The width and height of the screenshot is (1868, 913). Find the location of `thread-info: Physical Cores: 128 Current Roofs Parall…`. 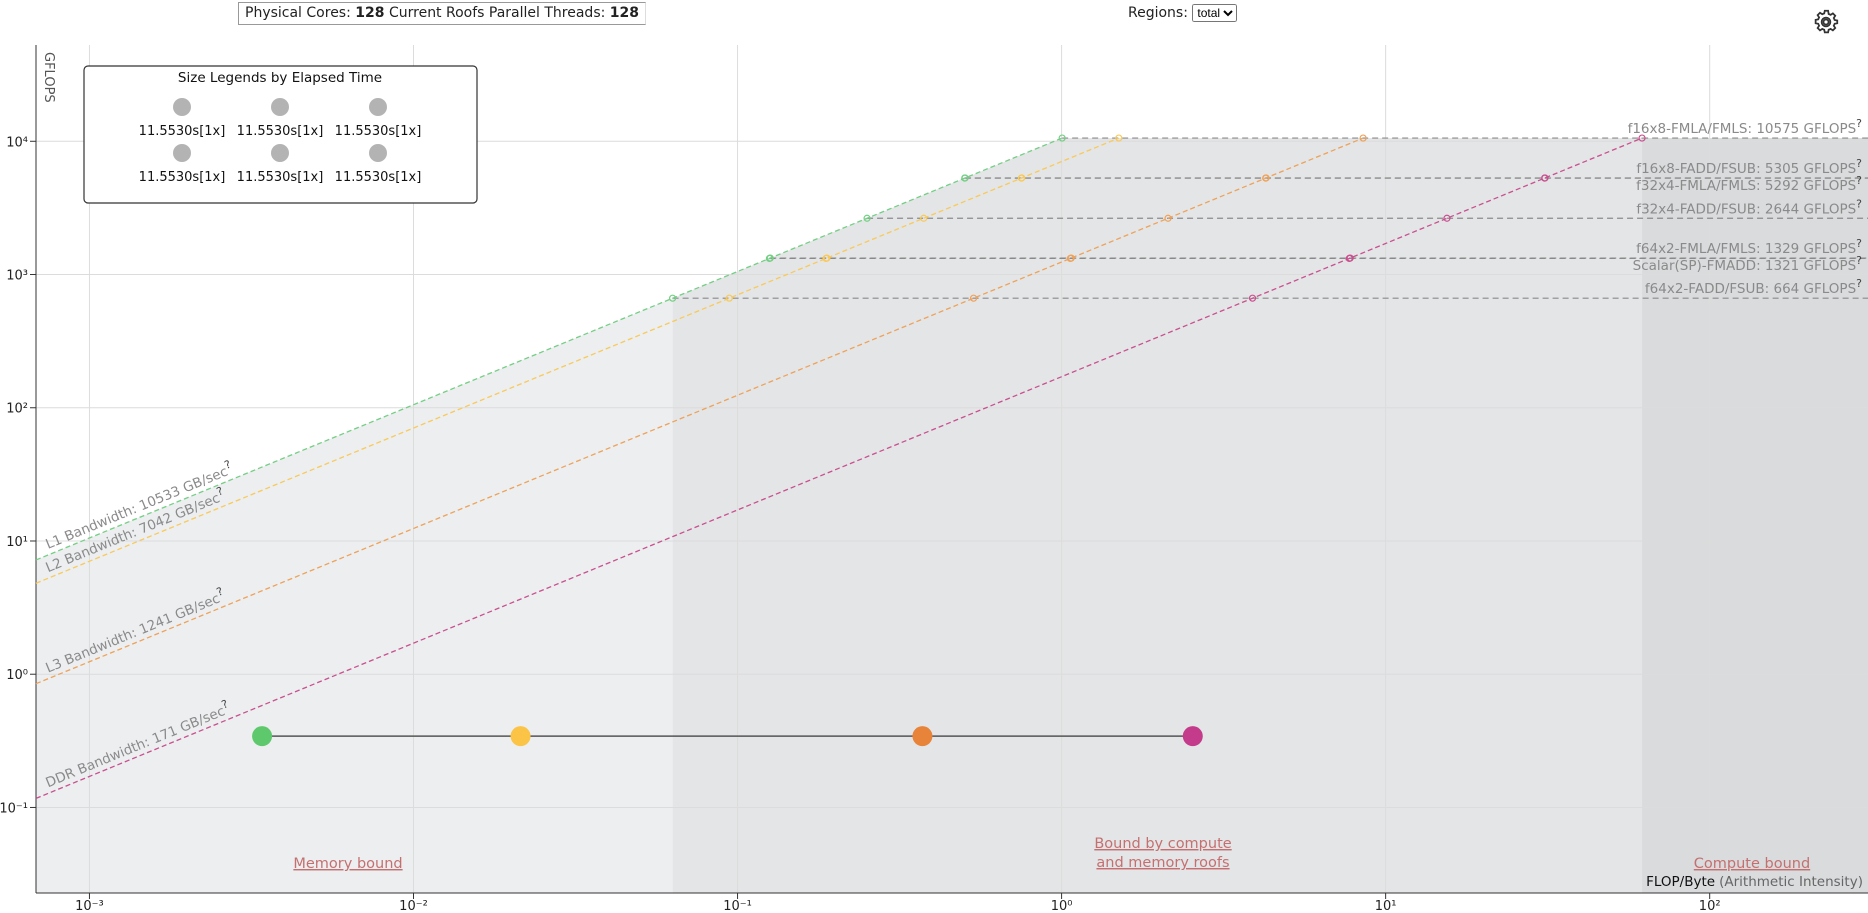

thread-info: Physical Cores: 128 Current Roofs Parall… is located at coordinates (442, 13).